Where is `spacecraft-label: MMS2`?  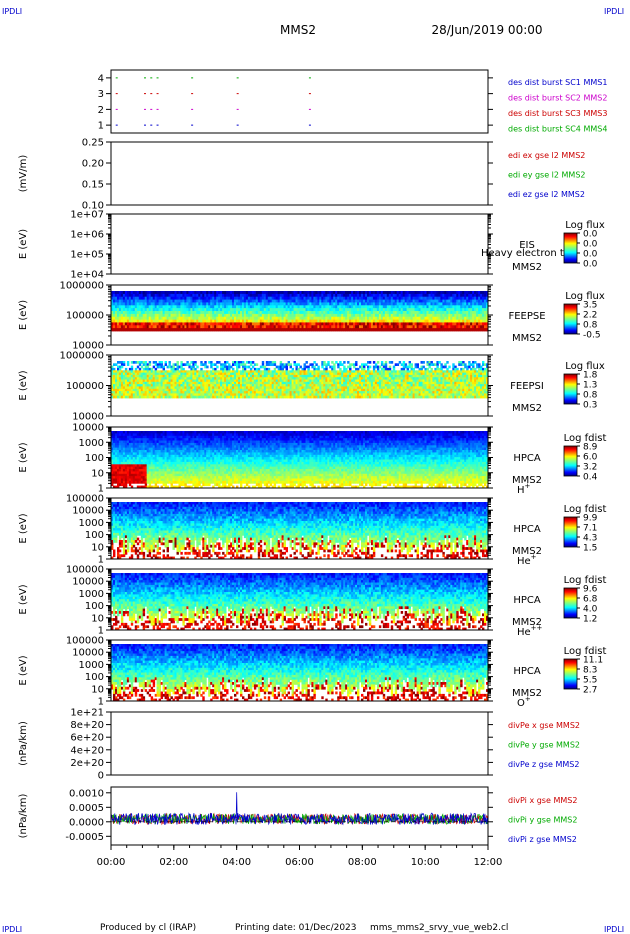 spacecraft-label: MMS2 is located at coordinates (527, 338).